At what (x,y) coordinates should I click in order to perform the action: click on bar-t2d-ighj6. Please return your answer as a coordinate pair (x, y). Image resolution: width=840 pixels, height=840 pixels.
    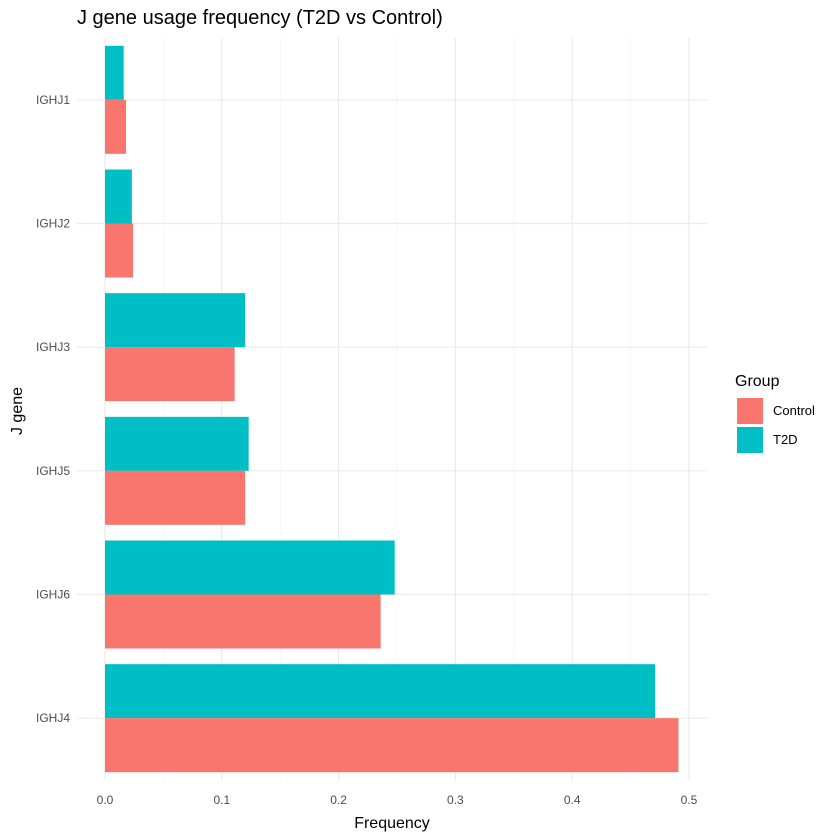
    Looking at the image, I should click on (250, 567).